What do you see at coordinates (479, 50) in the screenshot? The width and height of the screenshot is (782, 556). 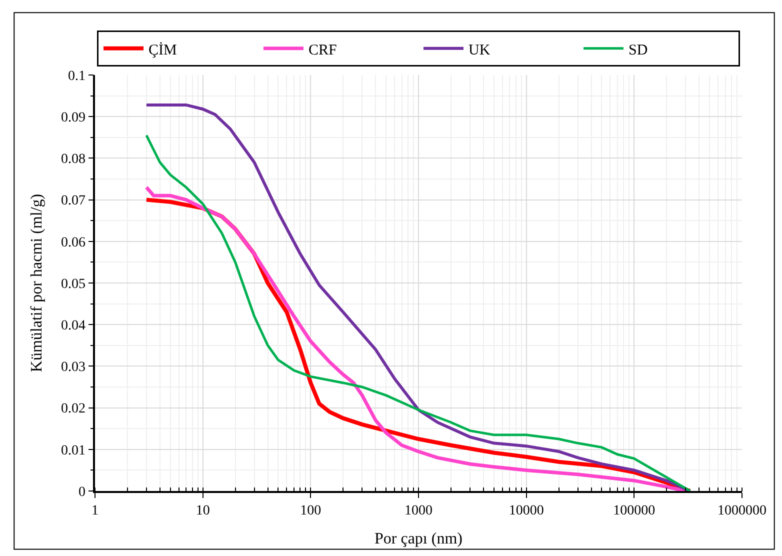 I see `legend-label: UK` at bounding box center [479, 50].